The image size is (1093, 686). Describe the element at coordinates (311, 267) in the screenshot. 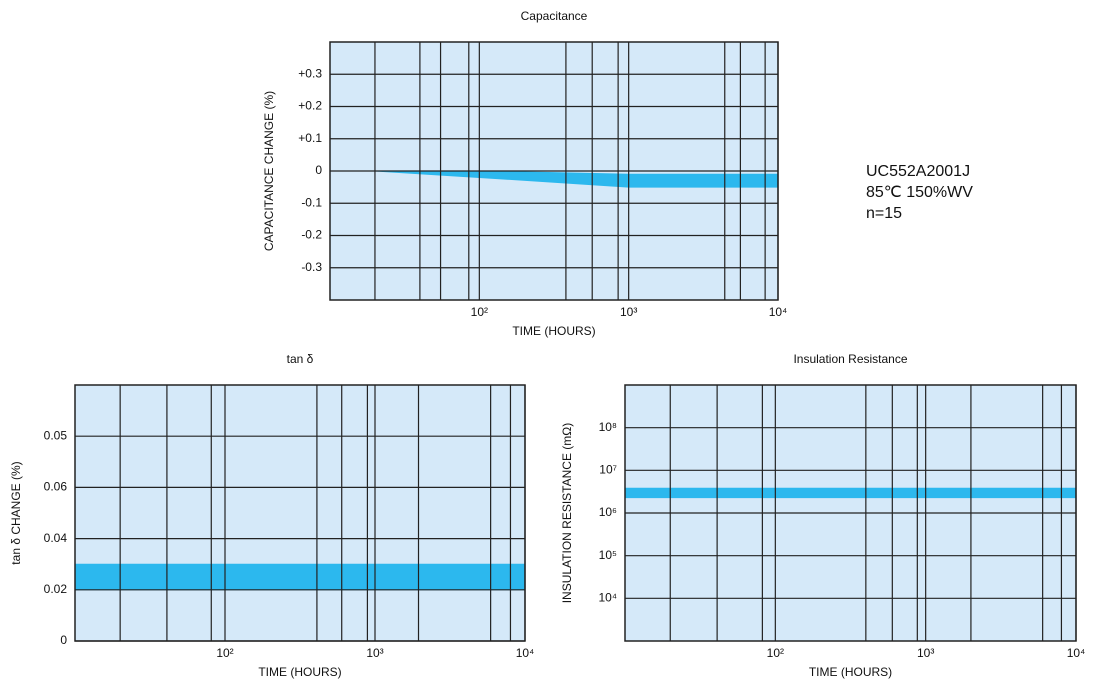

I see `y-tick-label: -0.3` at that location.